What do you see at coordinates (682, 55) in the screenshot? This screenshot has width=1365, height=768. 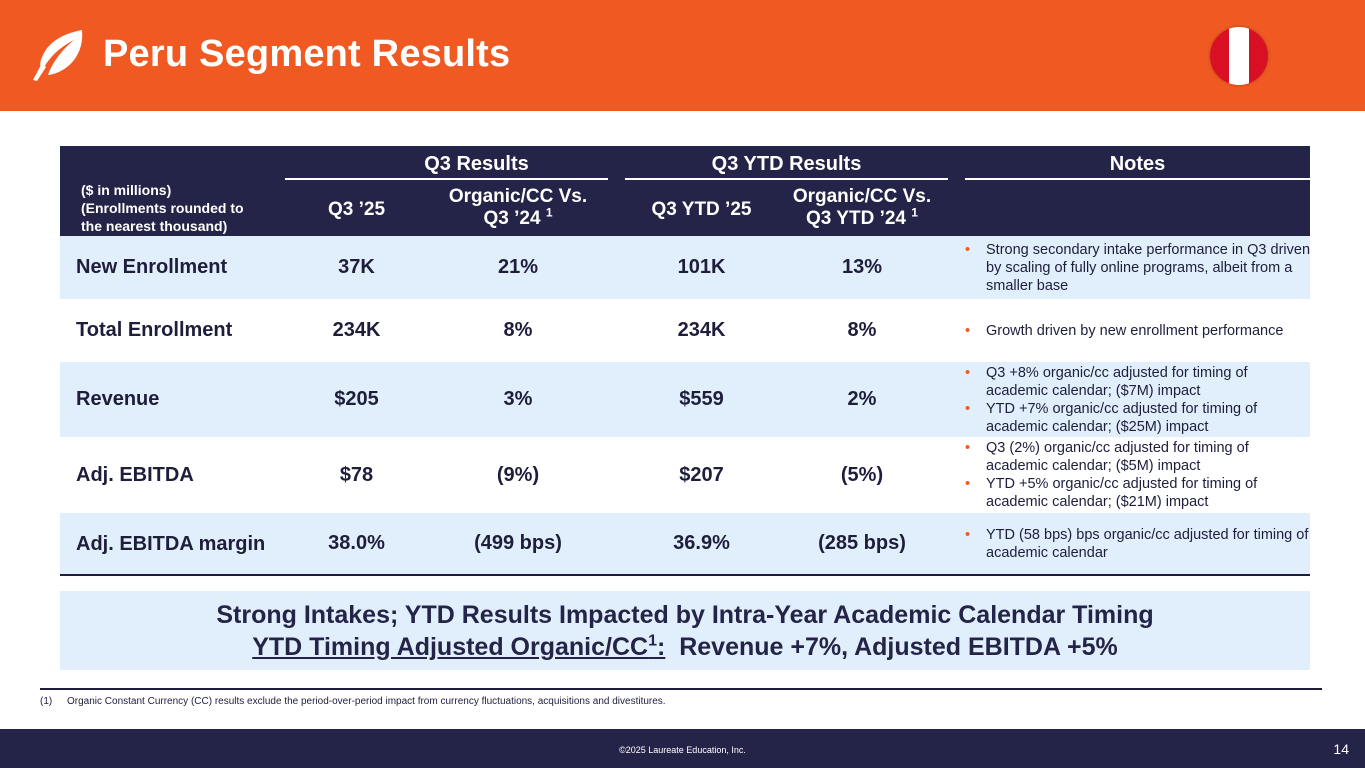 I see `header-bar` at bounding box center [682, 55].